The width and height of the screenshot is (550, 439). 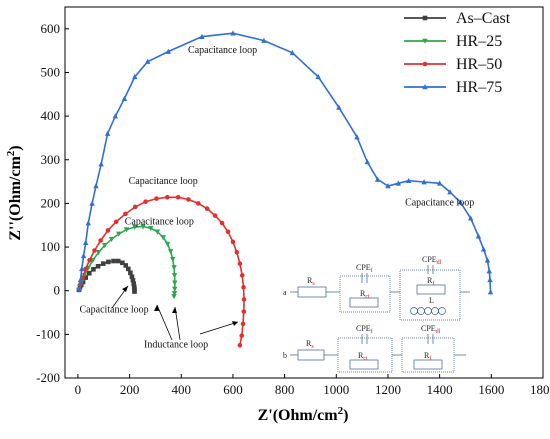 What do you see at coordinates (479, 41) in the screenshot?
I see `legend-label-hr-25: HR–25` at bounding box center [479, 41].